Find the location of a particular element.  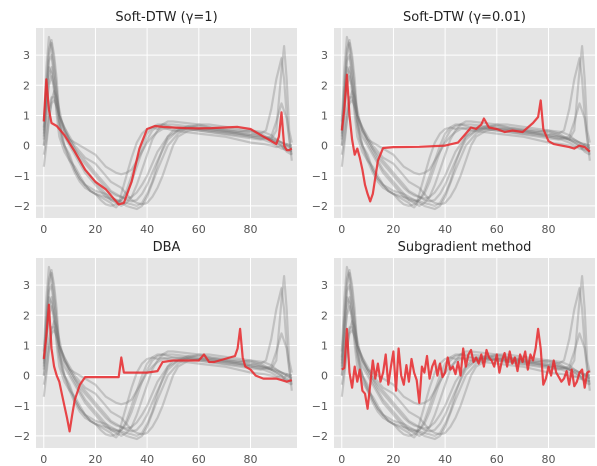

subplot-title: Soft-DTW (γ=0.01) is located at coordinates (464, 17).